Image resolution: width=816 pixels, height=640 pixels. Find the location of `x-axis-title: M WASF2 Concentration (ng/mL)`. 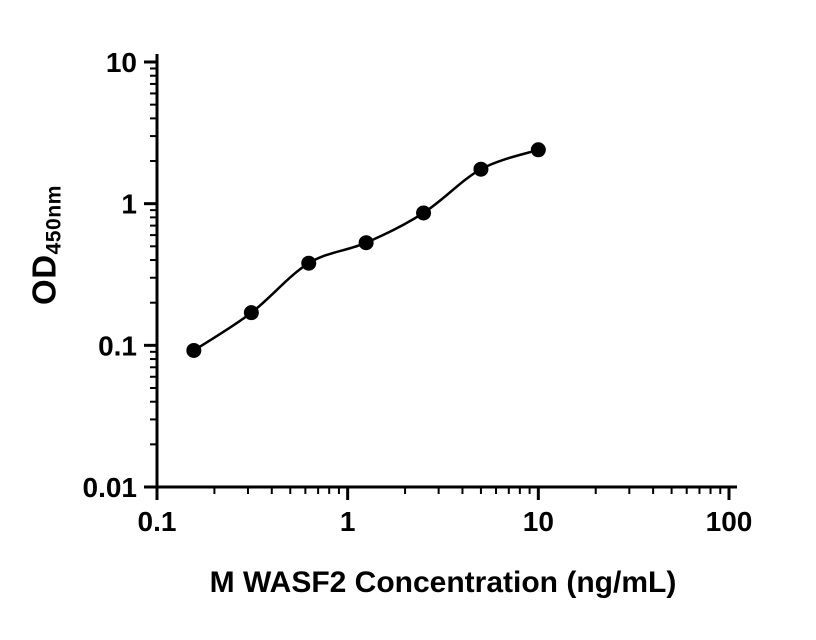

x-axis-title: M WASF2 Concentration (ng/mL) is located at coordinates (443, 582).